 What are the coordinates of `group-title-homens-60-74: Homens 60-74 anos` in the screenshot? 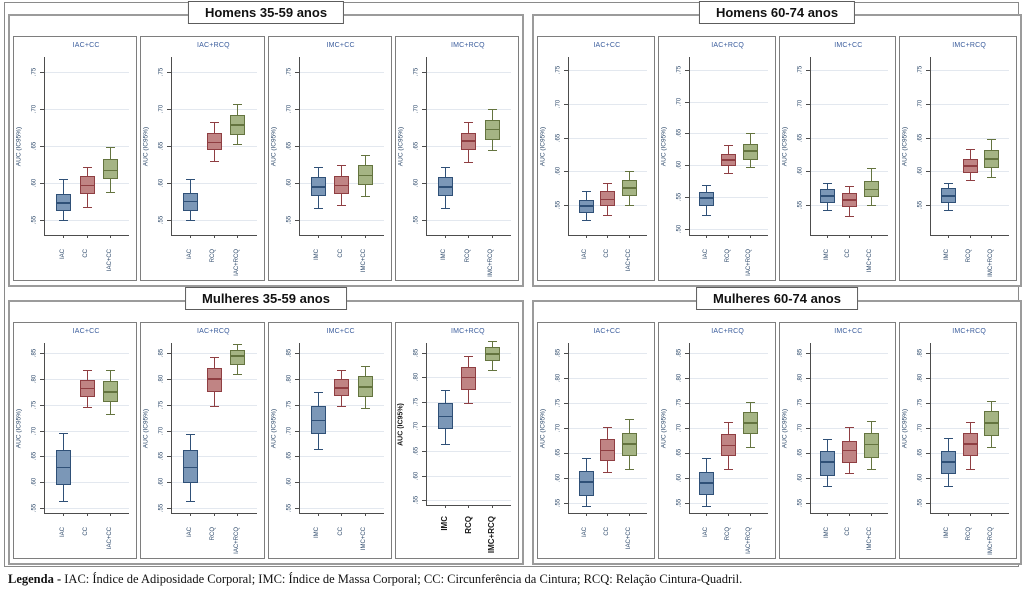 It's located at (777, 12).